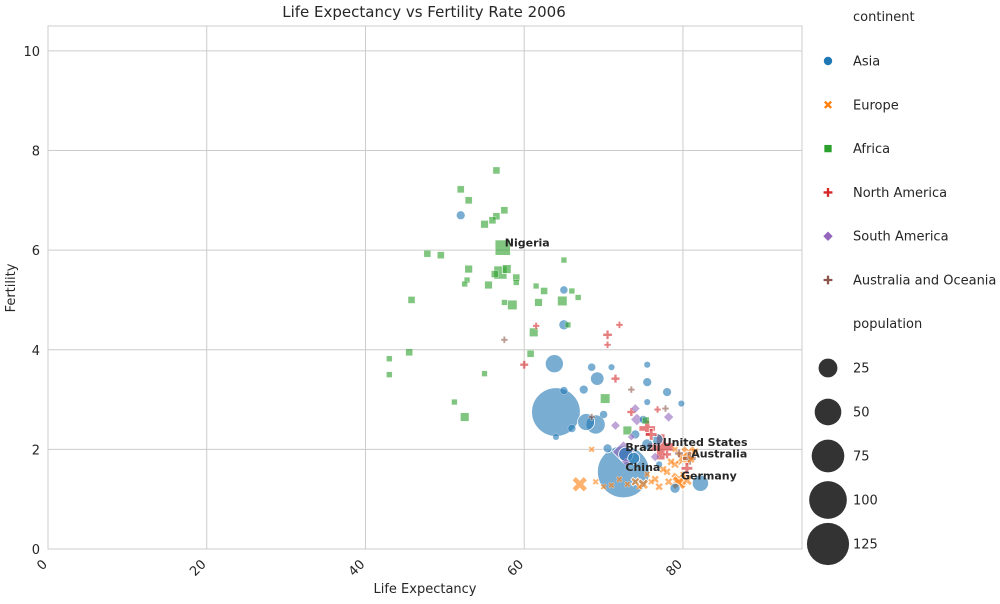  I want to click on chart-title: Life Expectancy vs Fertility Rate 2006, so click(424, 12).